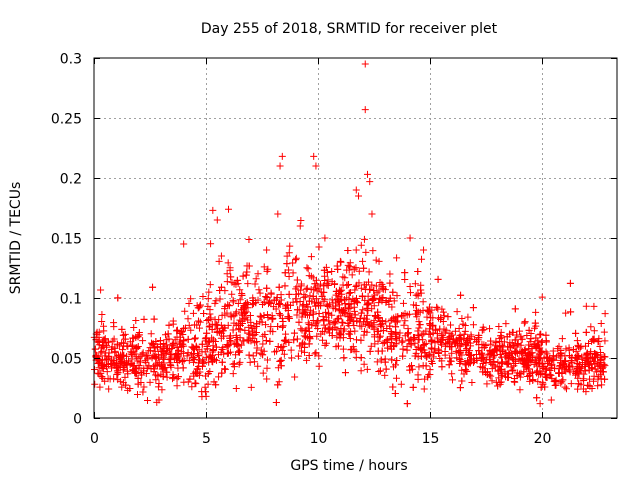  What do you see at coordinates (16, 238) in the screenshot?
I see `y-axis-label: SRMTID / TECUs` at bounding box center [16, 238].